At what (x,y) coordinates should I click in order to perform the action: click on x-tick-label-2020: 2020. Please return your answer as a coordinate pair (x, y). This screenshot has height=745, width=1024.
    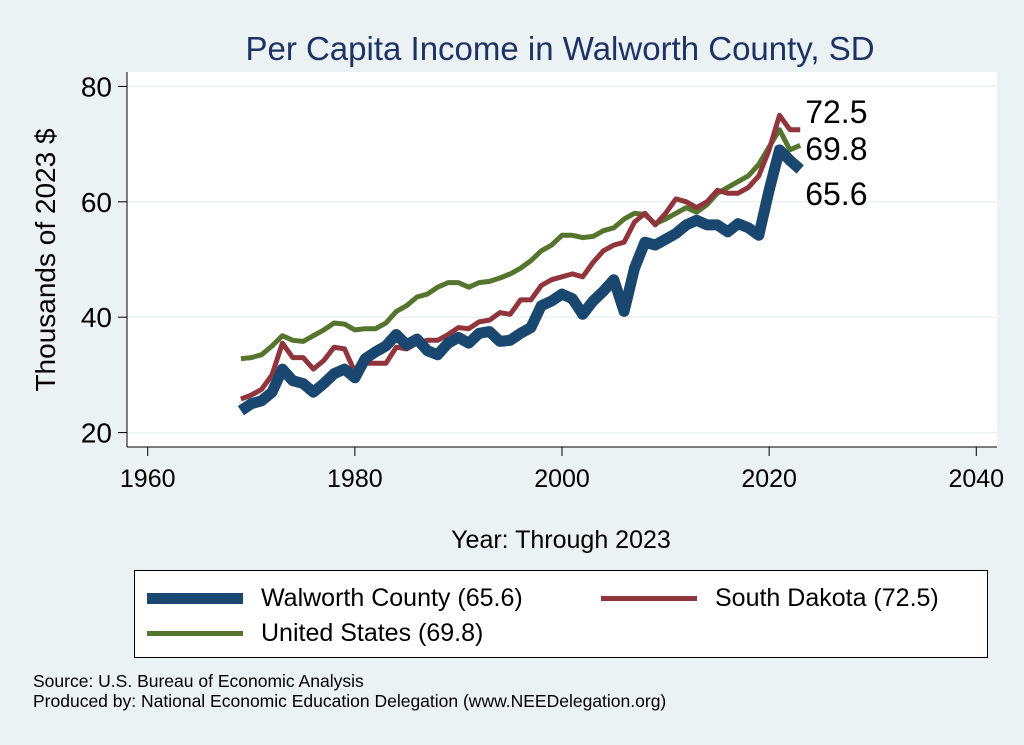
    Looking at the image, I should click on (769, 479).